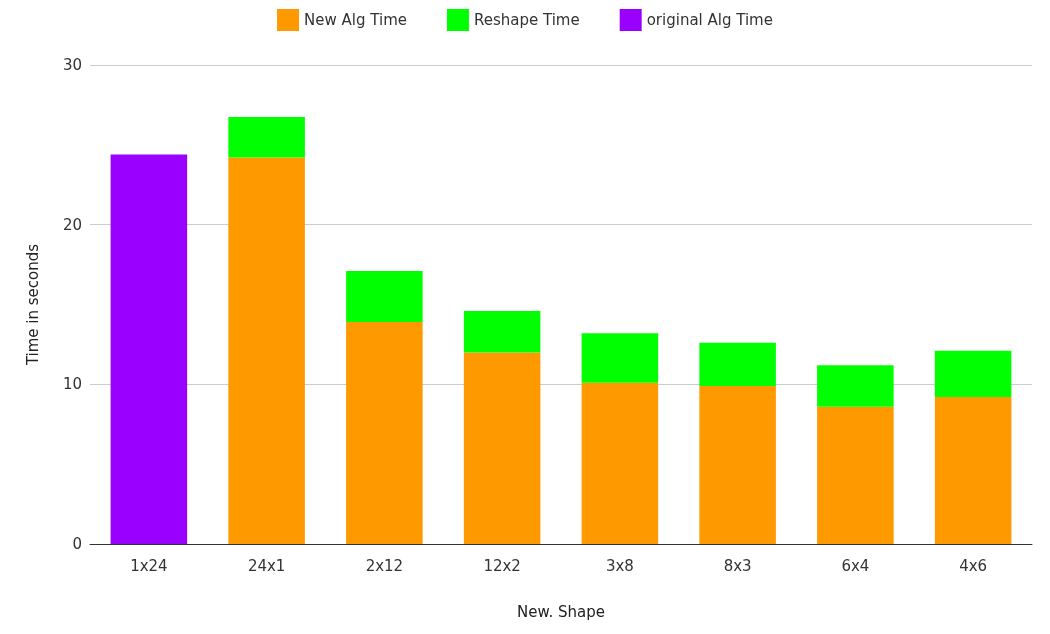 Image resolution: width=1050 pixels, height=634 pixels. What do you see at coordinates (77, 544) in the screenshot?
I see `y-tick-label: 0` at bounding box center [77, 544].